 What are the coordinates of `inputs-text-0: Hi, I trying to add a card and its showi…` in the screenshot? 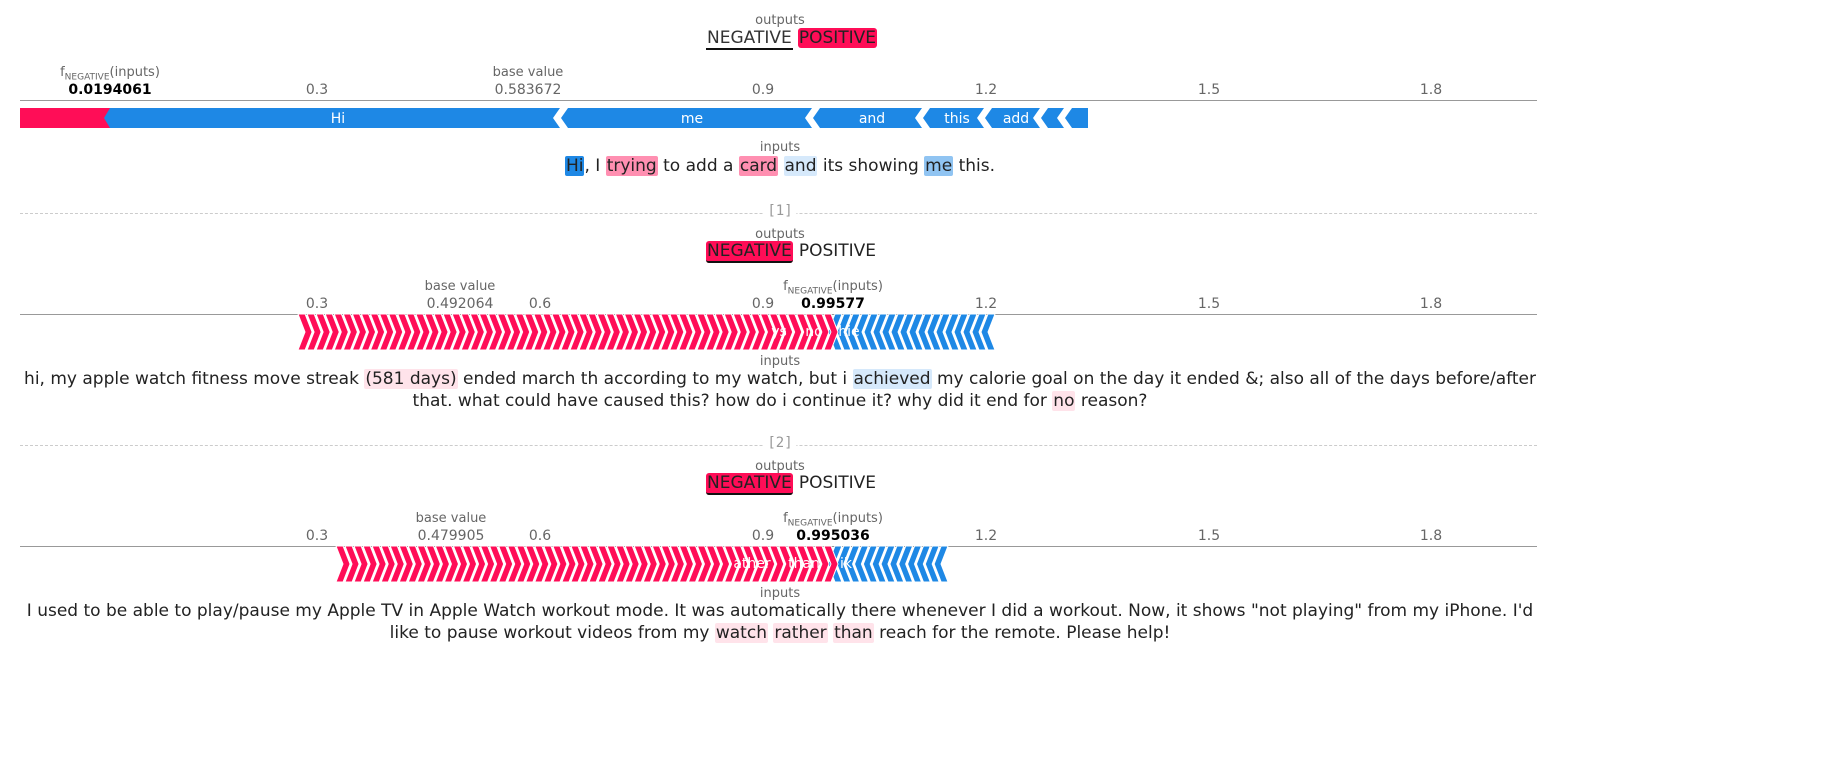 It's located at (780, 166).